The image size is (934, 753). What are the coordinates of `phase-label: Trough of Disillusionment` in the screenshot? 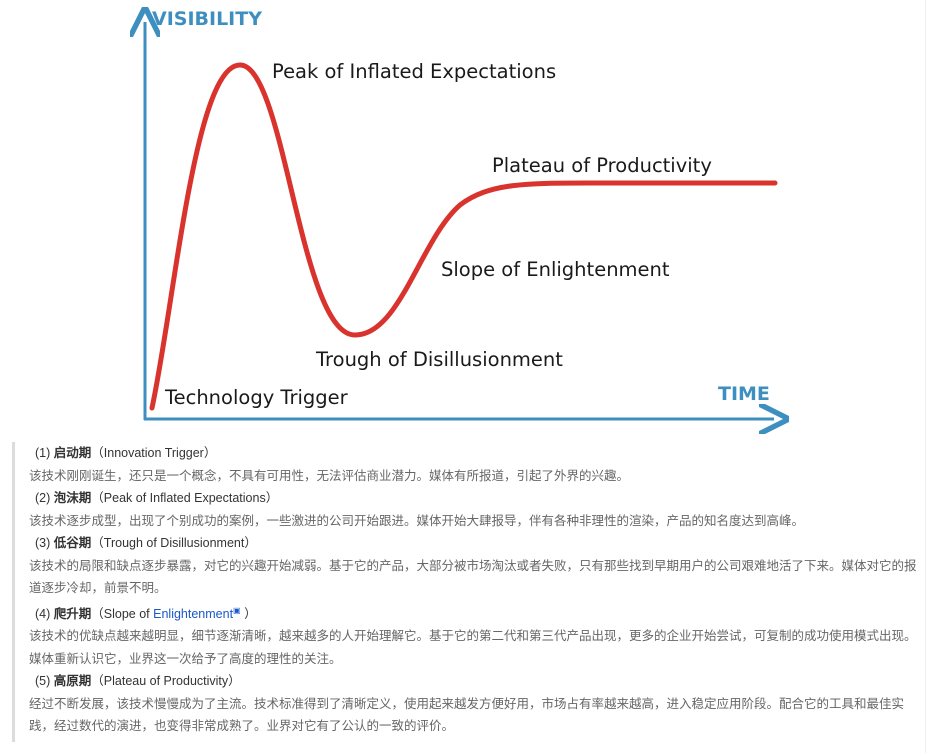 It's located at (439, 359).